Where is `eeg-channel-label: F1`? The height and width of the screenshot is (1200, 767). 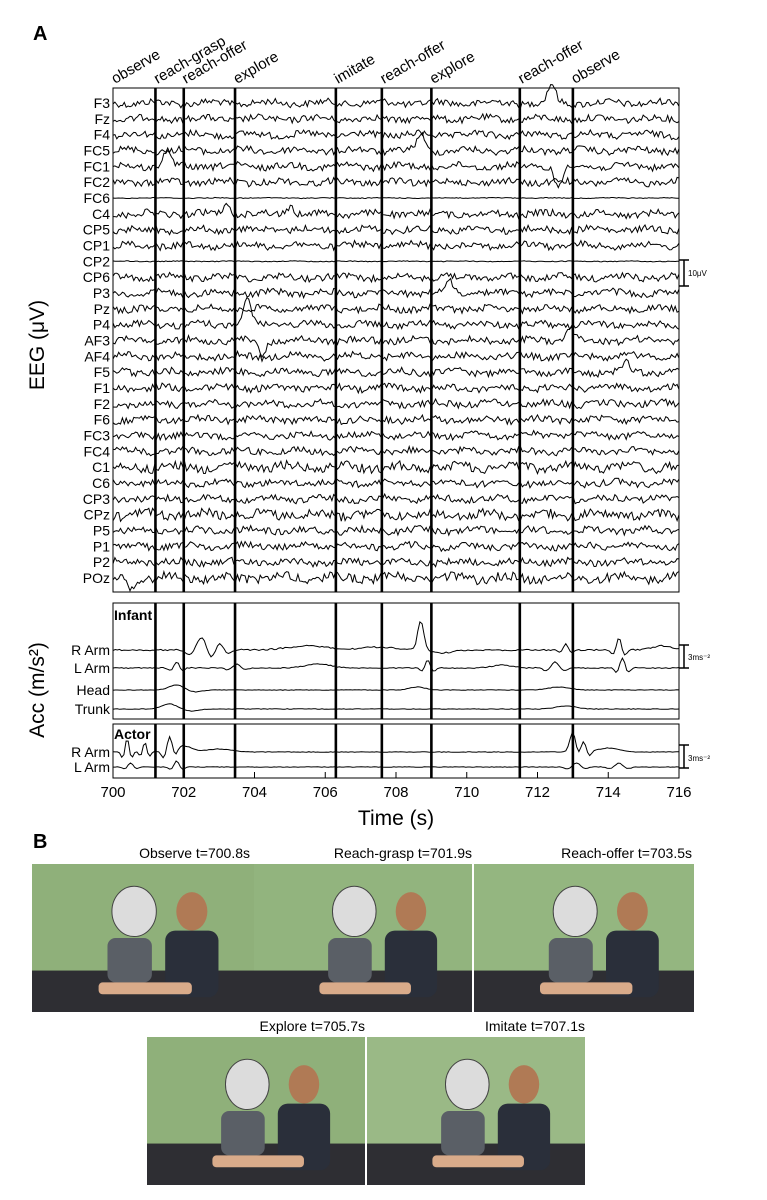 eeg-channel-label: F1 is located at coordinates (102, 388).